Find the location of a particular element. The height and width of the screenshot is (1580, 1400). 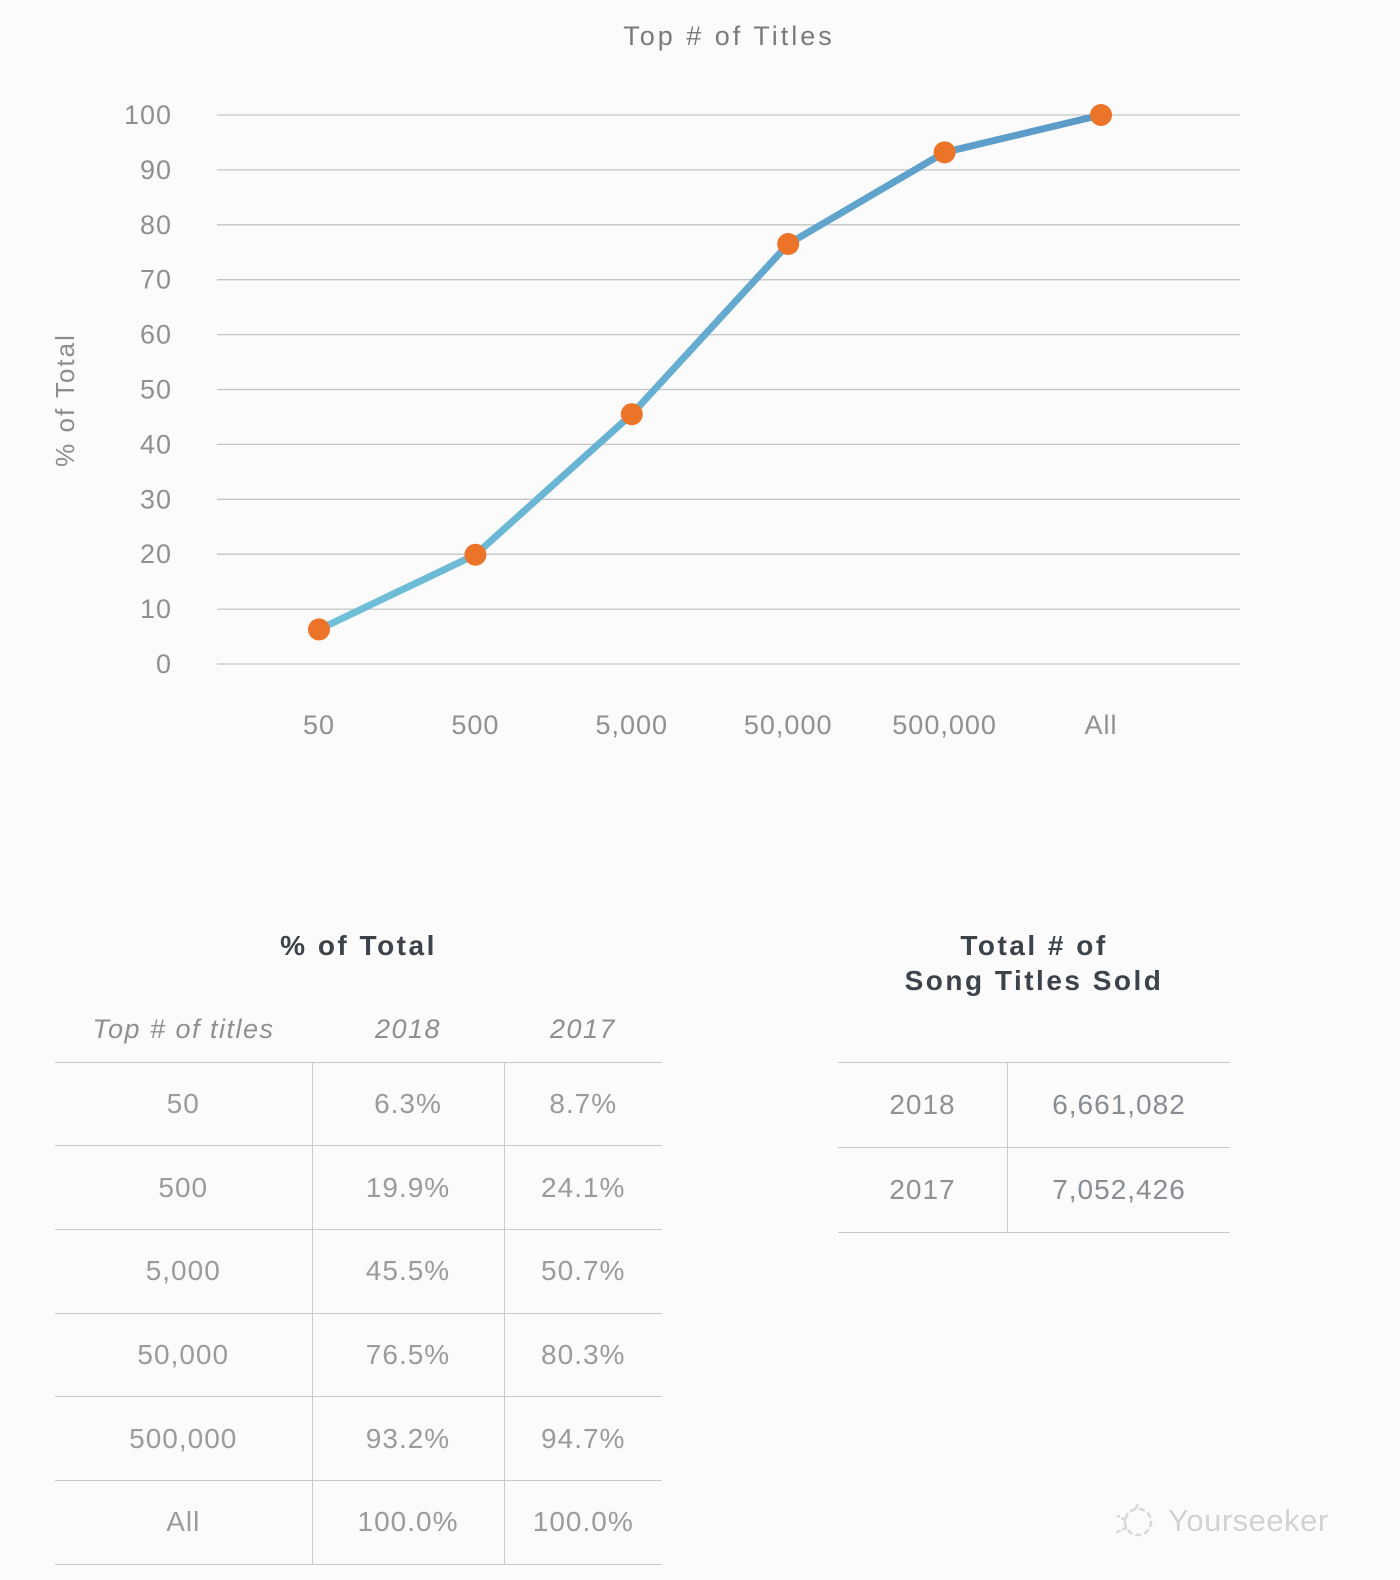

y-tick-label: 0 is located at coordinates (164, 664).